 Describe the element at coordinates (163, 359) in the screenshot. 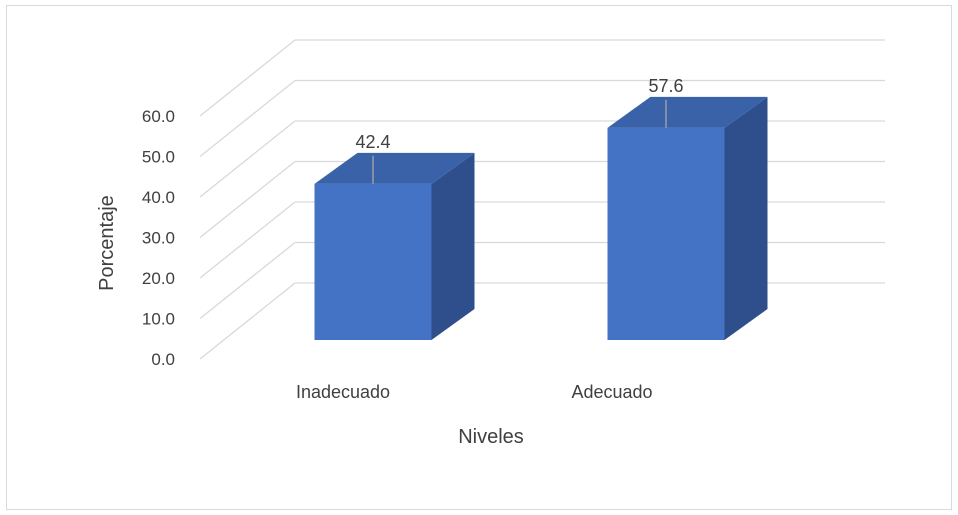

I see `y-tick-label: 0.0` at that location.